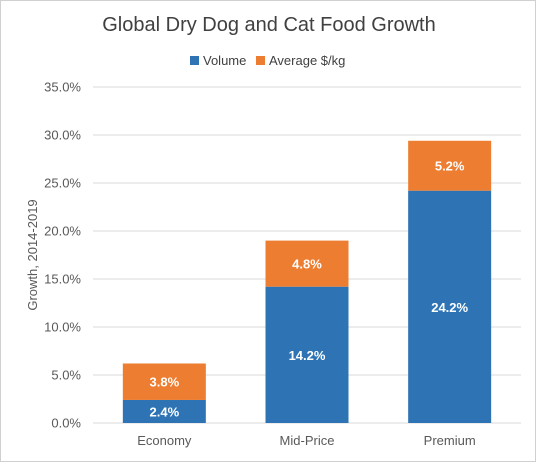 The width and height of the screenshot is (536, 462). Describe the element at coordinates (269, 25) in the screenshot. I see `chart-title: Global Dry Dog and Cat Food Growth` at that location.